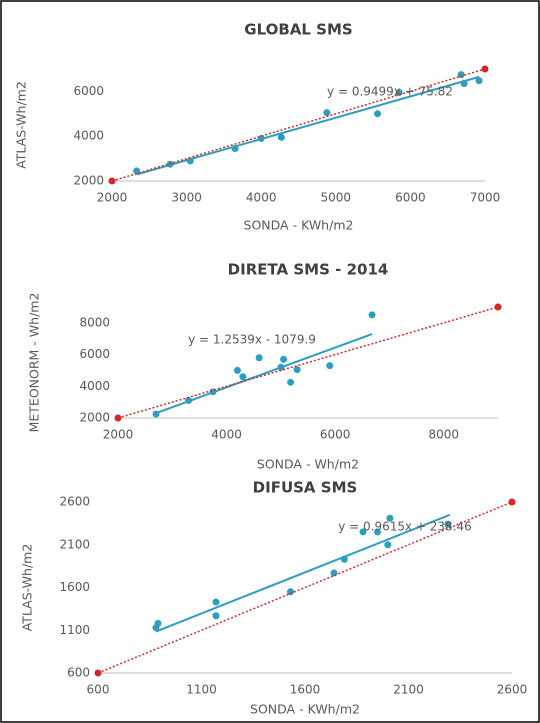  What do you see at coordinates (308, 270) in the screenshot?
I see `chart-title: DIRETA SMS - 2014` at bounding box center [308, 270].